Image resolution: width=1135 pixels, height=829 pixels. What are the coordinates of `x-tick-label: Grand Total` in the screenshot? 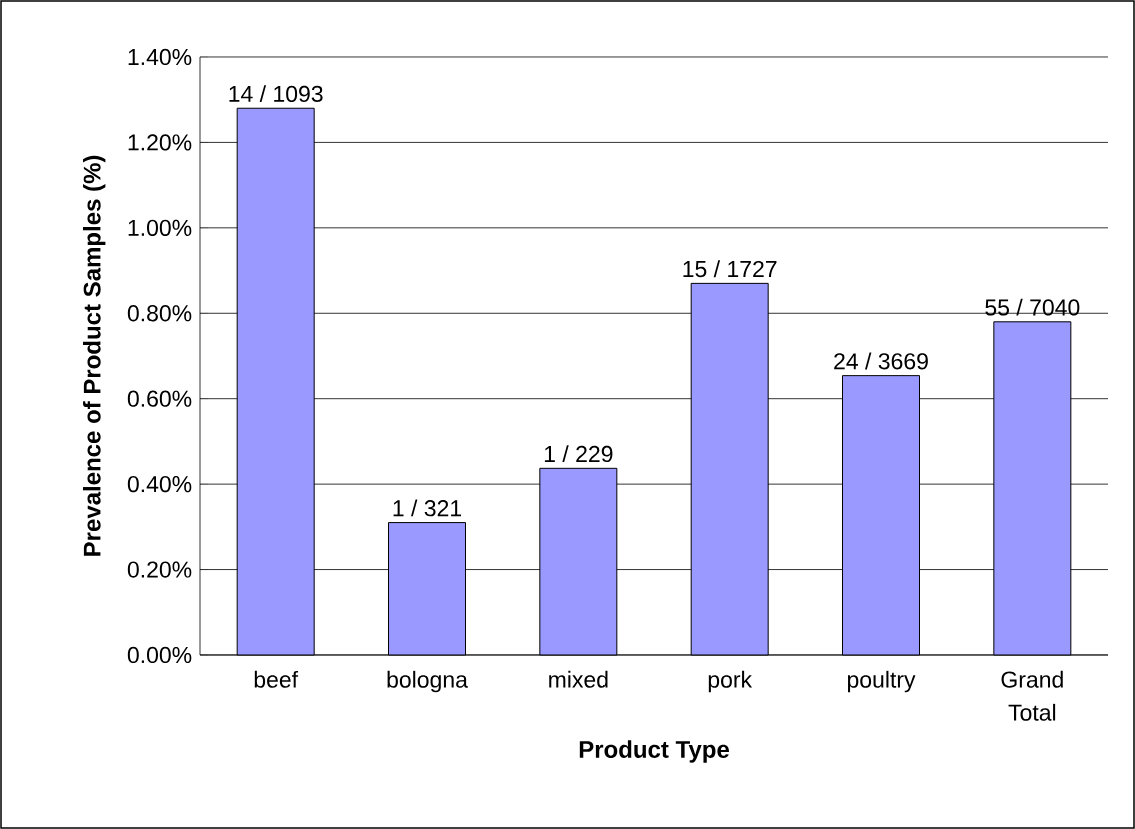 It's located at (1032, 695).